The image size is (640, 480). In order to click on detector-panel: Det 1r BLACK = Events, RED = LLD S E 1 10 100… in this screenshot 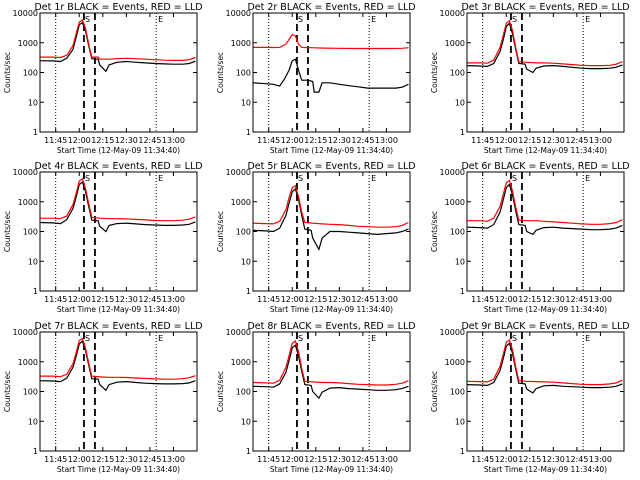, I will do `click(103, 78)`.